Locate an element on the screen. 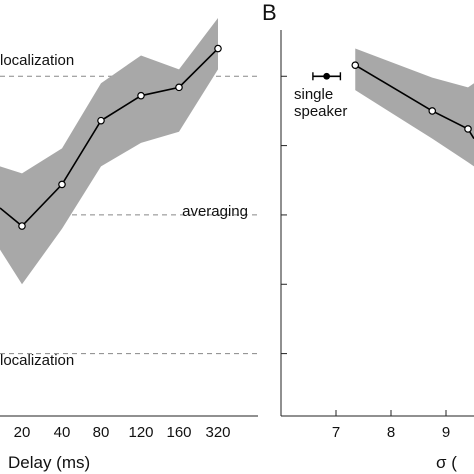  x-tick-label: 20 is located at coordinates (22, 432).